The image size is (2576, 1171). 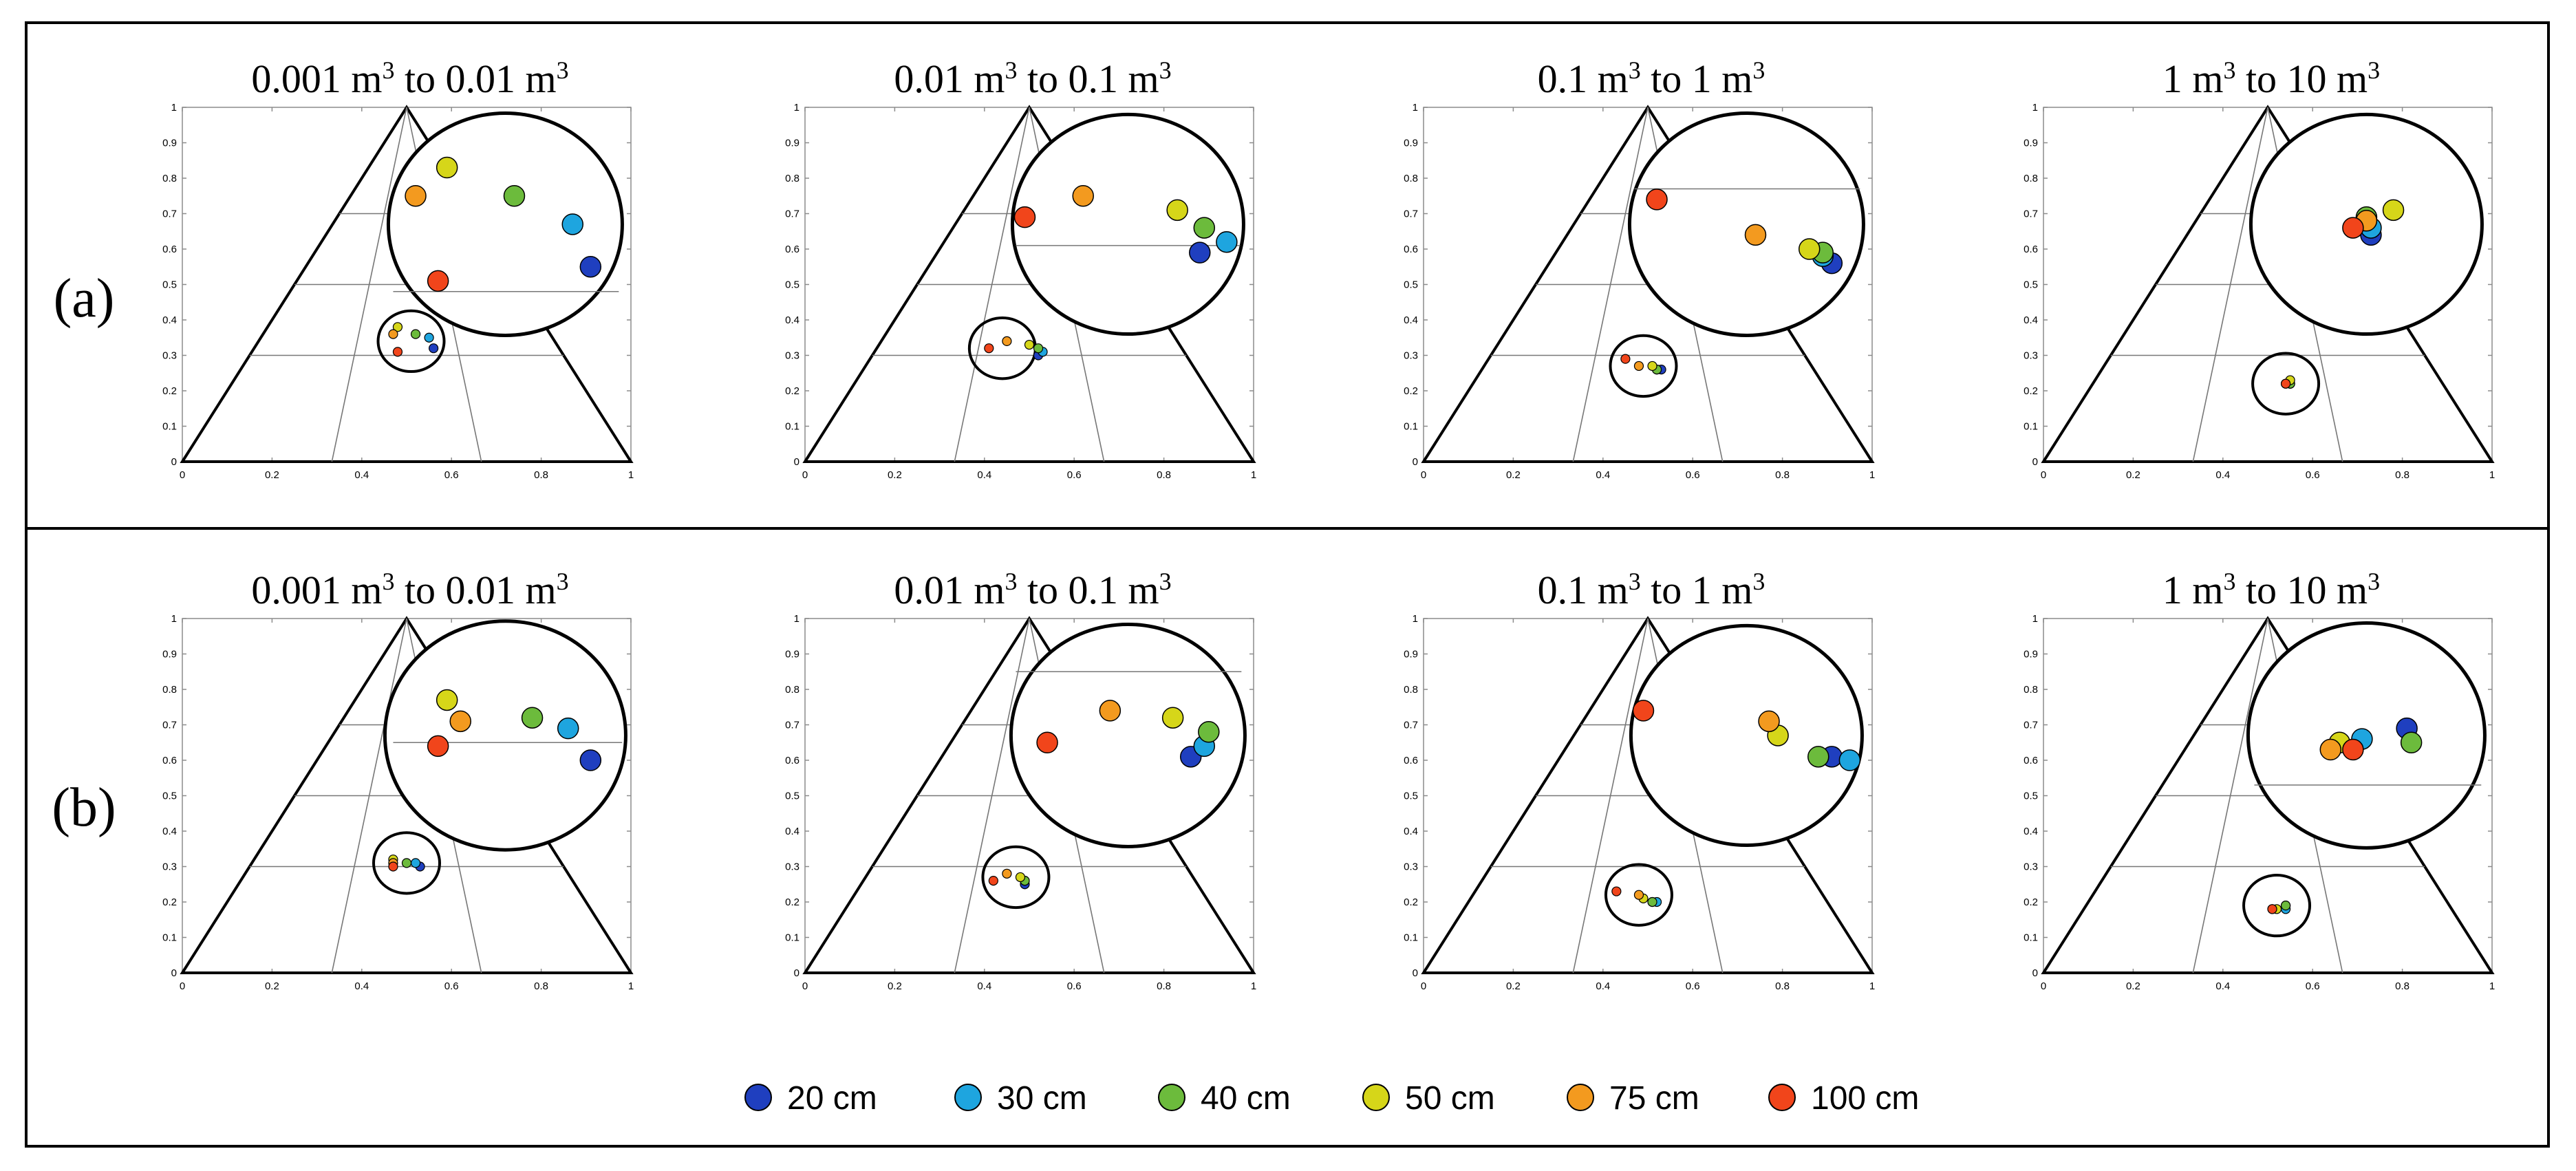 I want to click on legend-marker-100cm, so click(x=1782, y=1097).